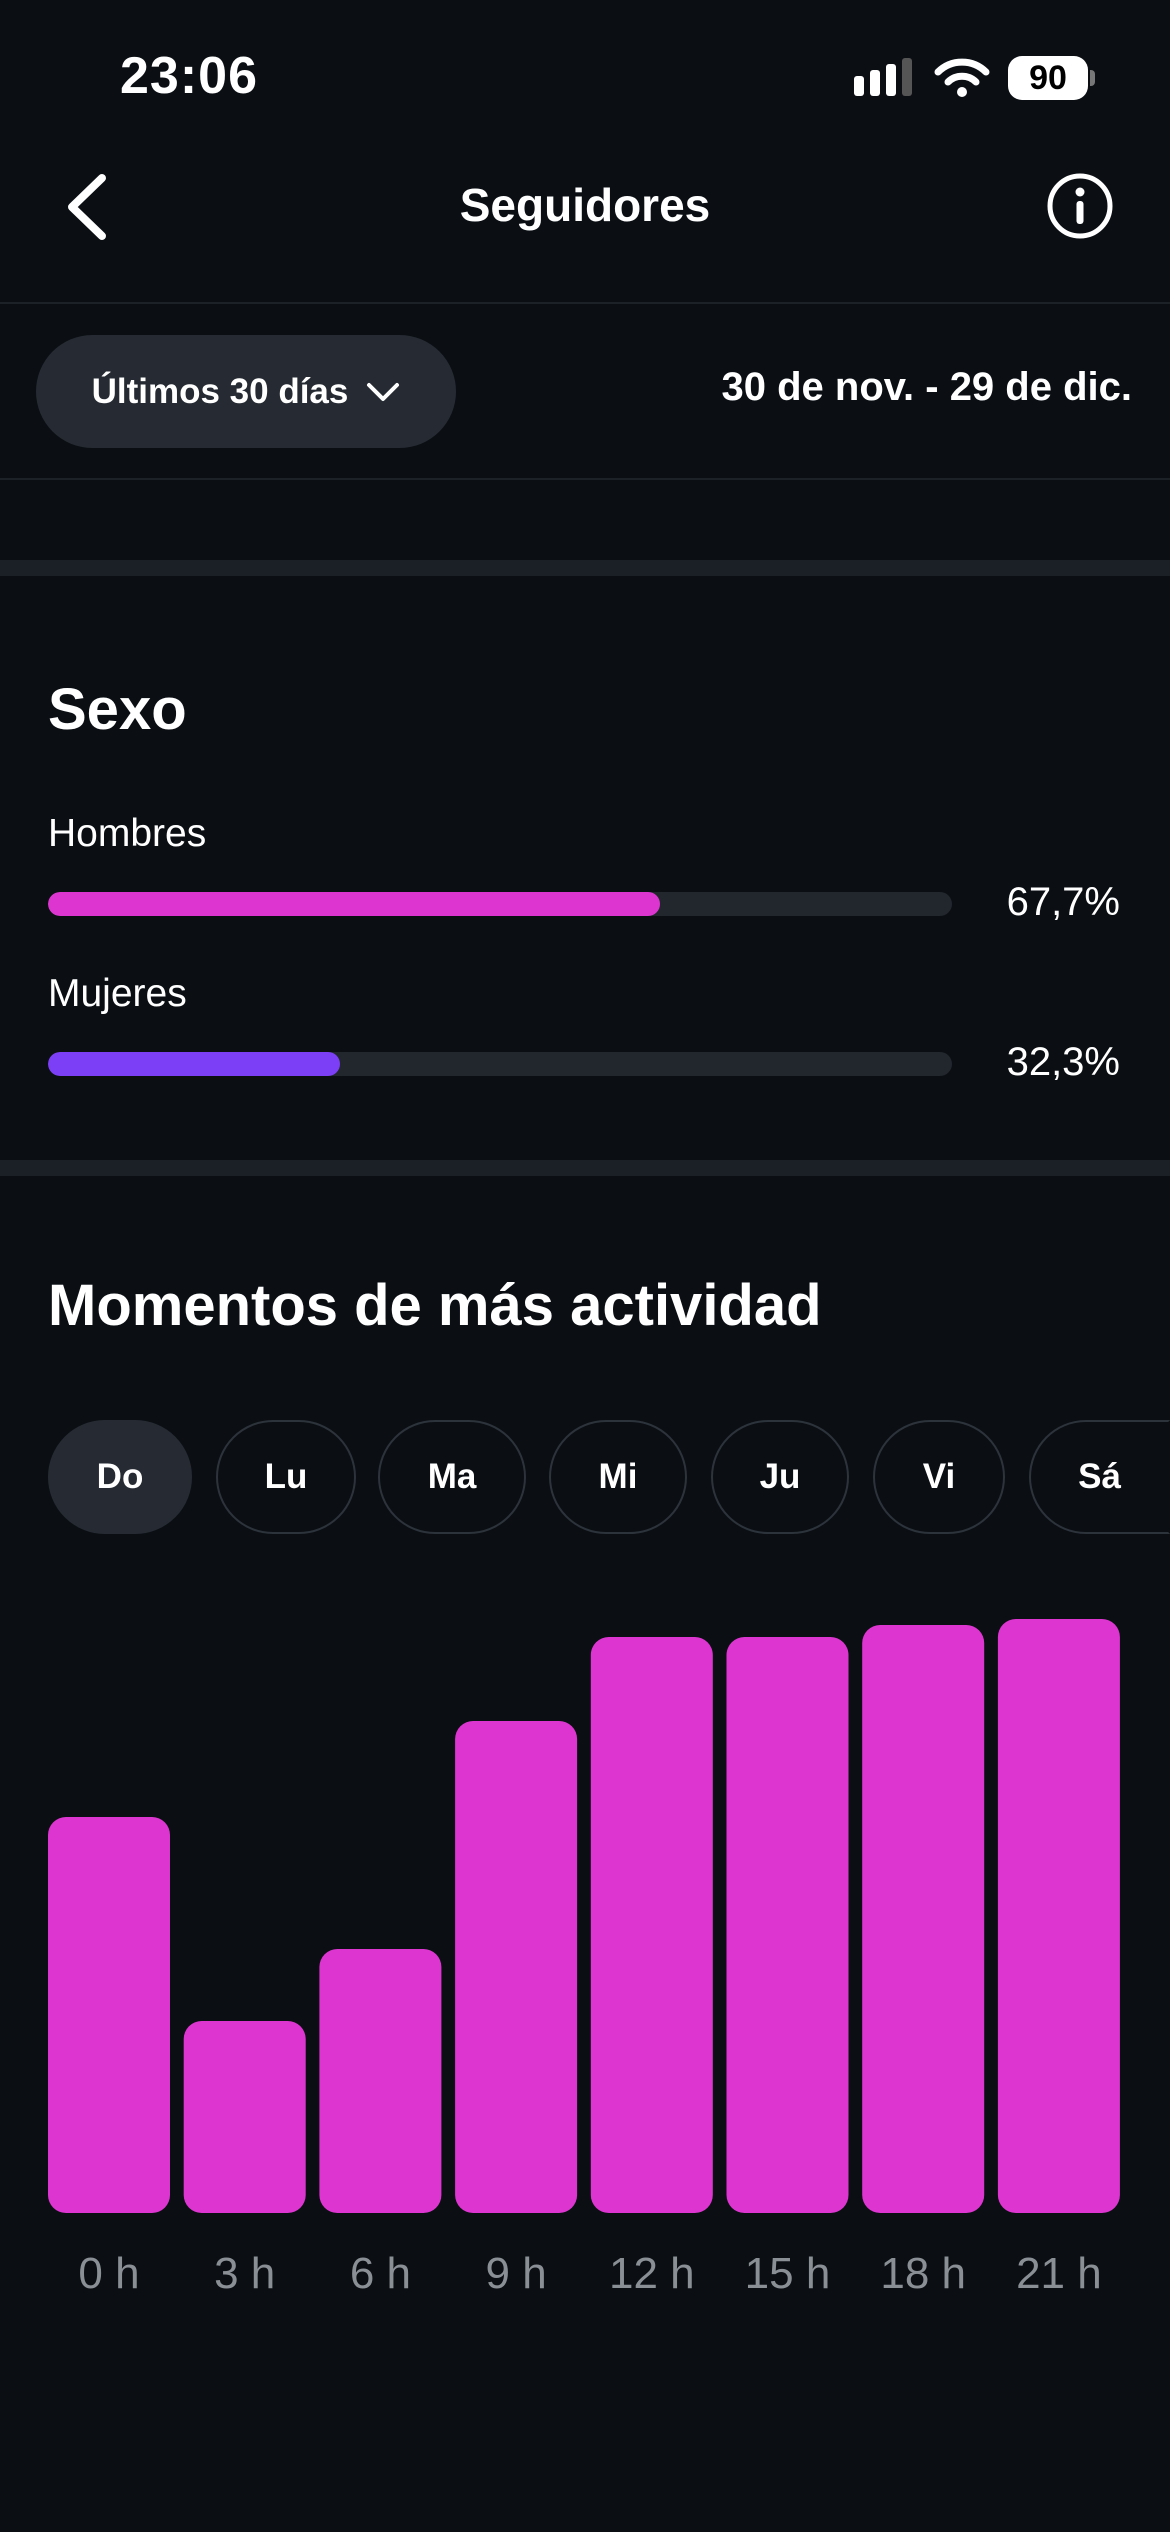 The image size is (1170, 2532). Describe the element at coordinates (1099, 1477) in the screenshot. I see `day-pill-sa: Sá` at that location.